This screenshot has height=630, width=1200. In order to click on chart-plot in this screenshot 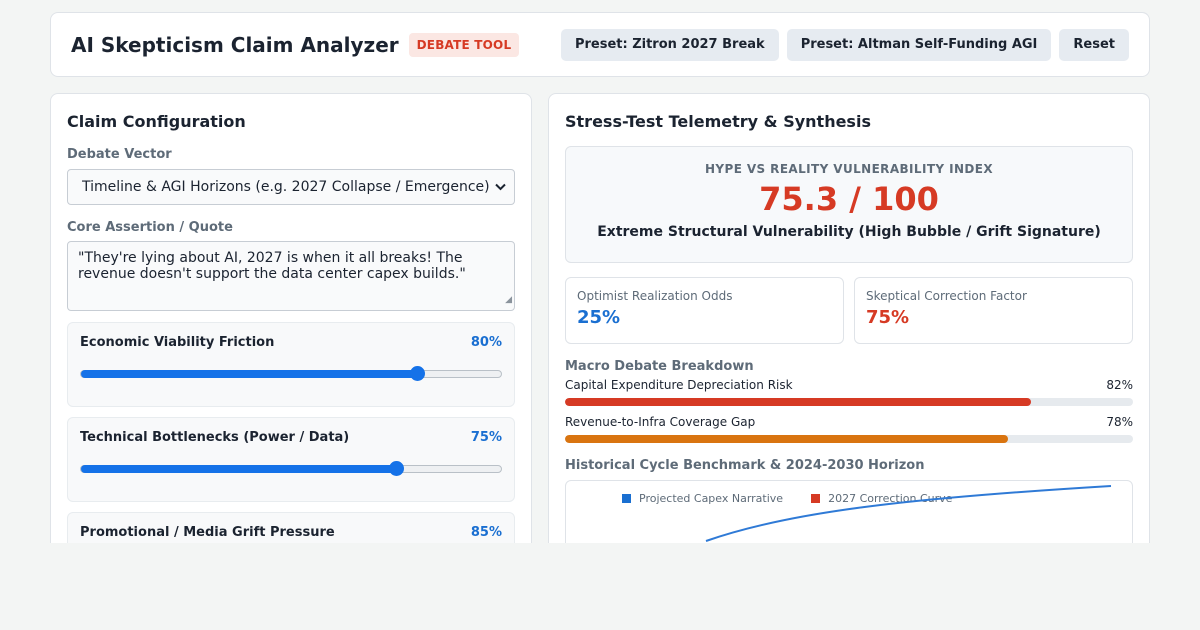, I will do `click(908, 513)`.